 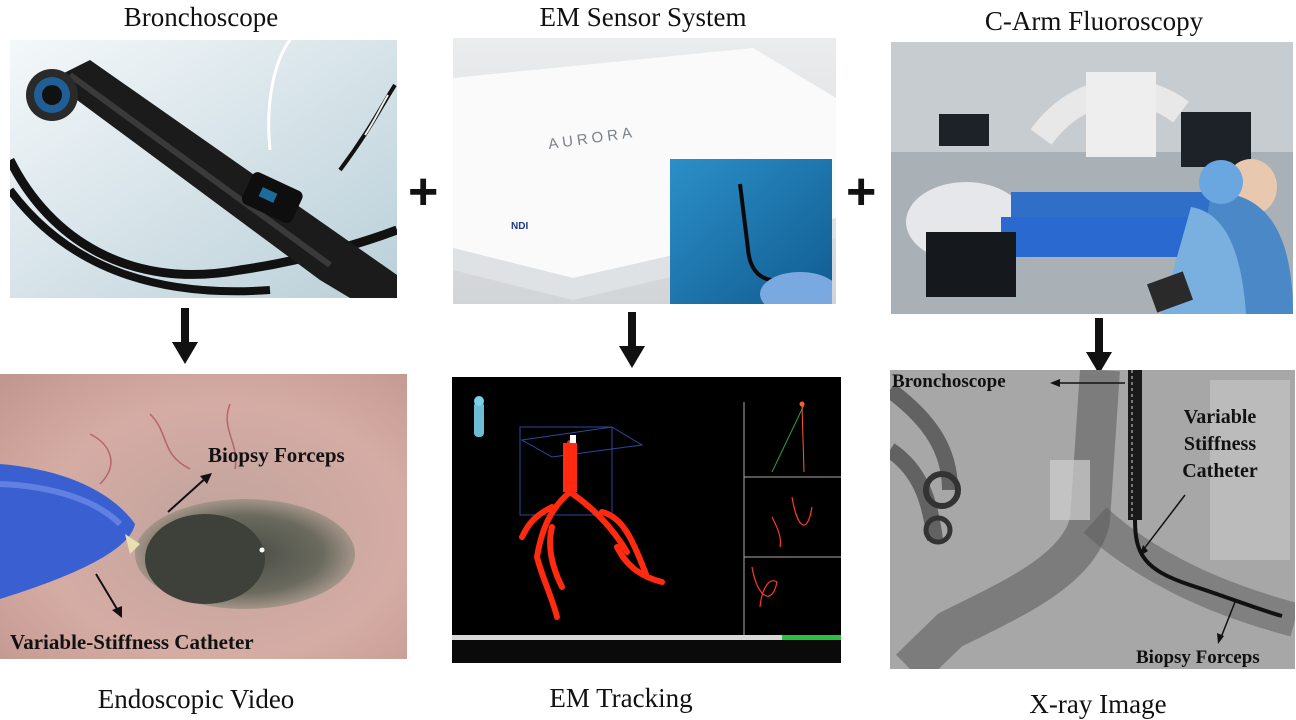 What do you see at coordinates (621, 698) in the screenshot?
I see `title-em-tracking: EM Tracking` at bounding box center [621, 698].